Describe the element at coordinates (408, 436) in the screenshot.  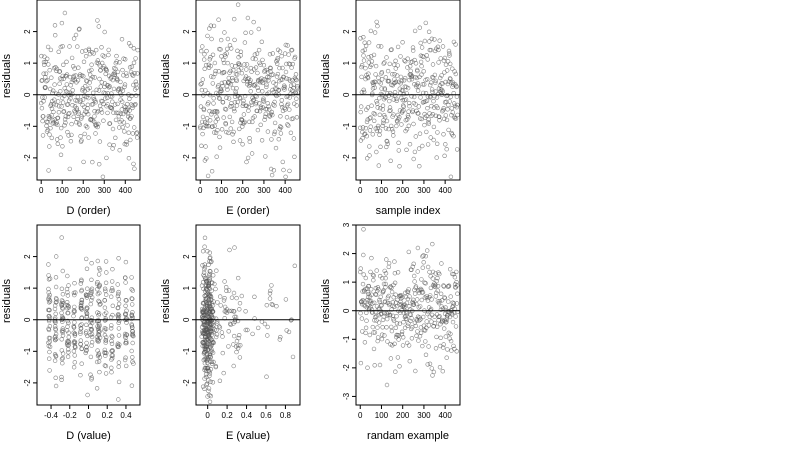
I see `x-axis-label: randam example` at that location.